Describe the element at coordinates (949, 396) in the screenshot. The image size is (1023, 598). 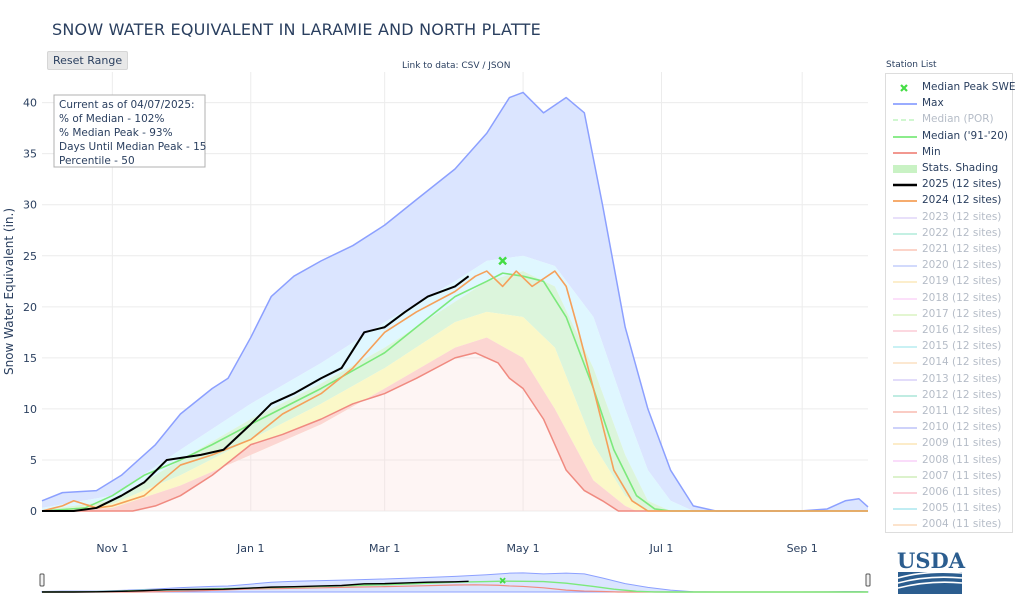
I see `legend-item: 2012 (12 sites)` at that location.